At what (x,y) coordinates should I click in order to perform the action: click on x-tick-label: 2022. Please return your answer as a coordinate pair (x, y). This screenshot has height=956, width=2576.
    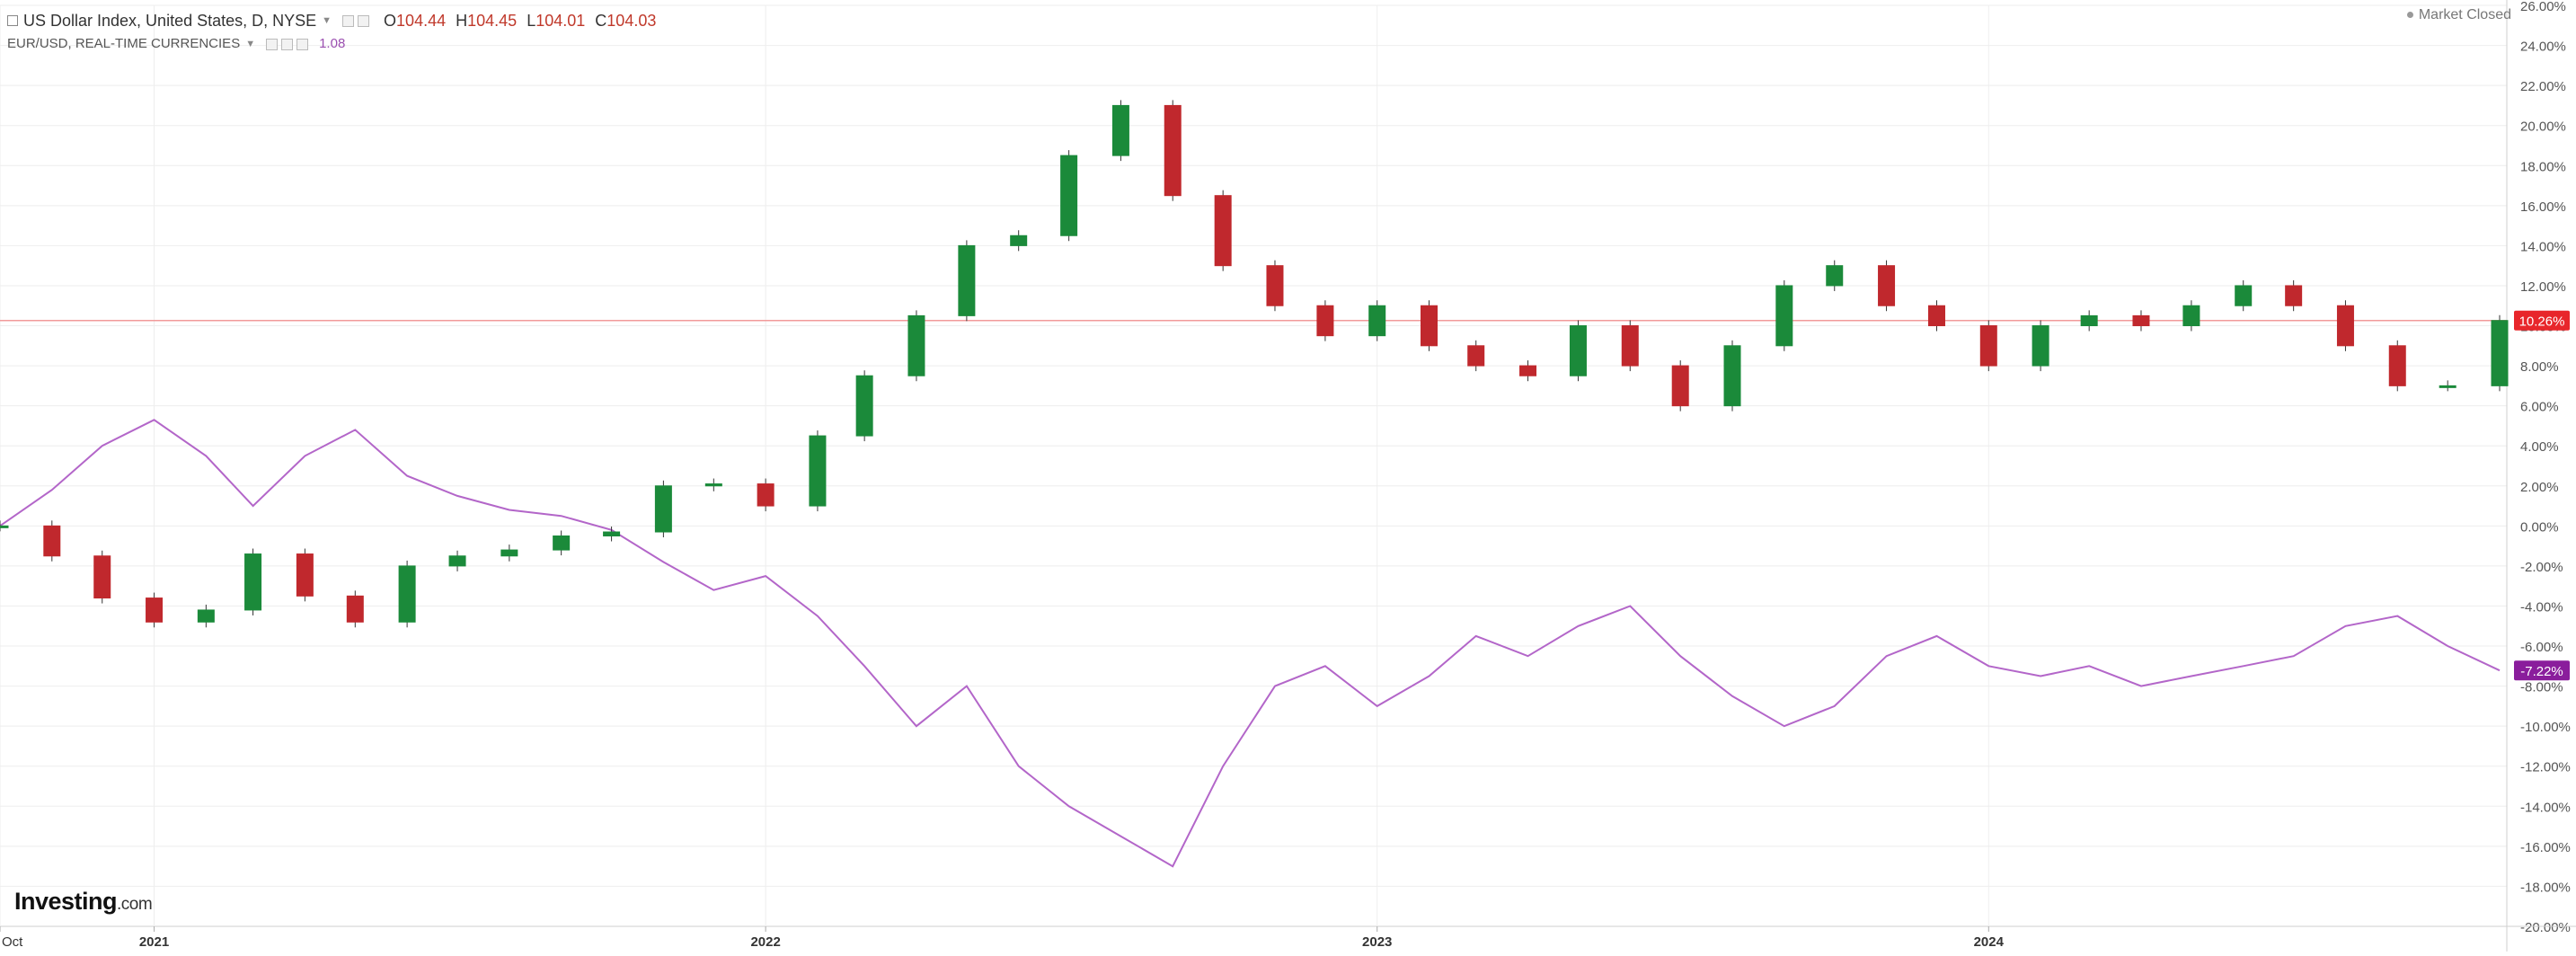
    Looking at the image, I should click on (765, 942).